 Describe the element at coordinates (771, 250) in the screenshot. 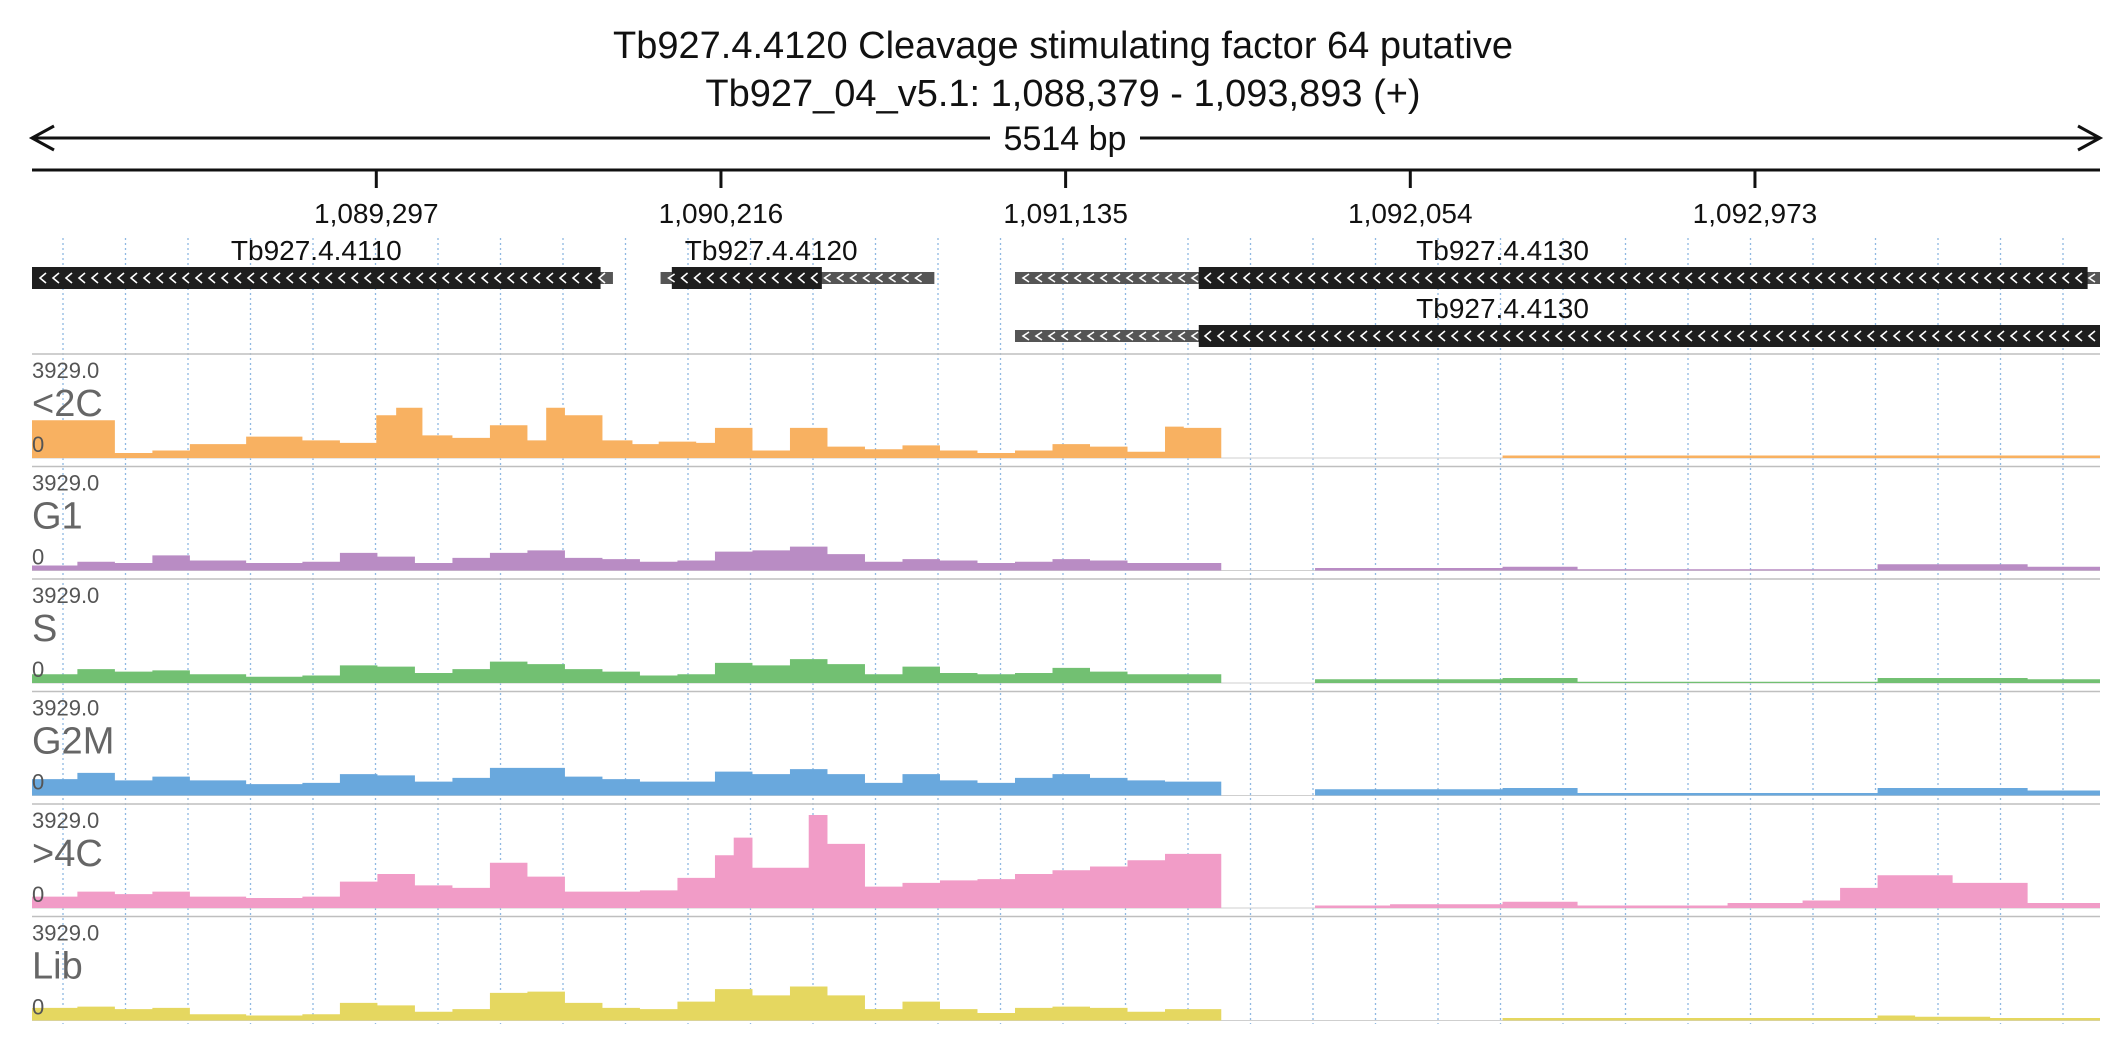

I see `gene-label: Tb927.4.4120` at that location.